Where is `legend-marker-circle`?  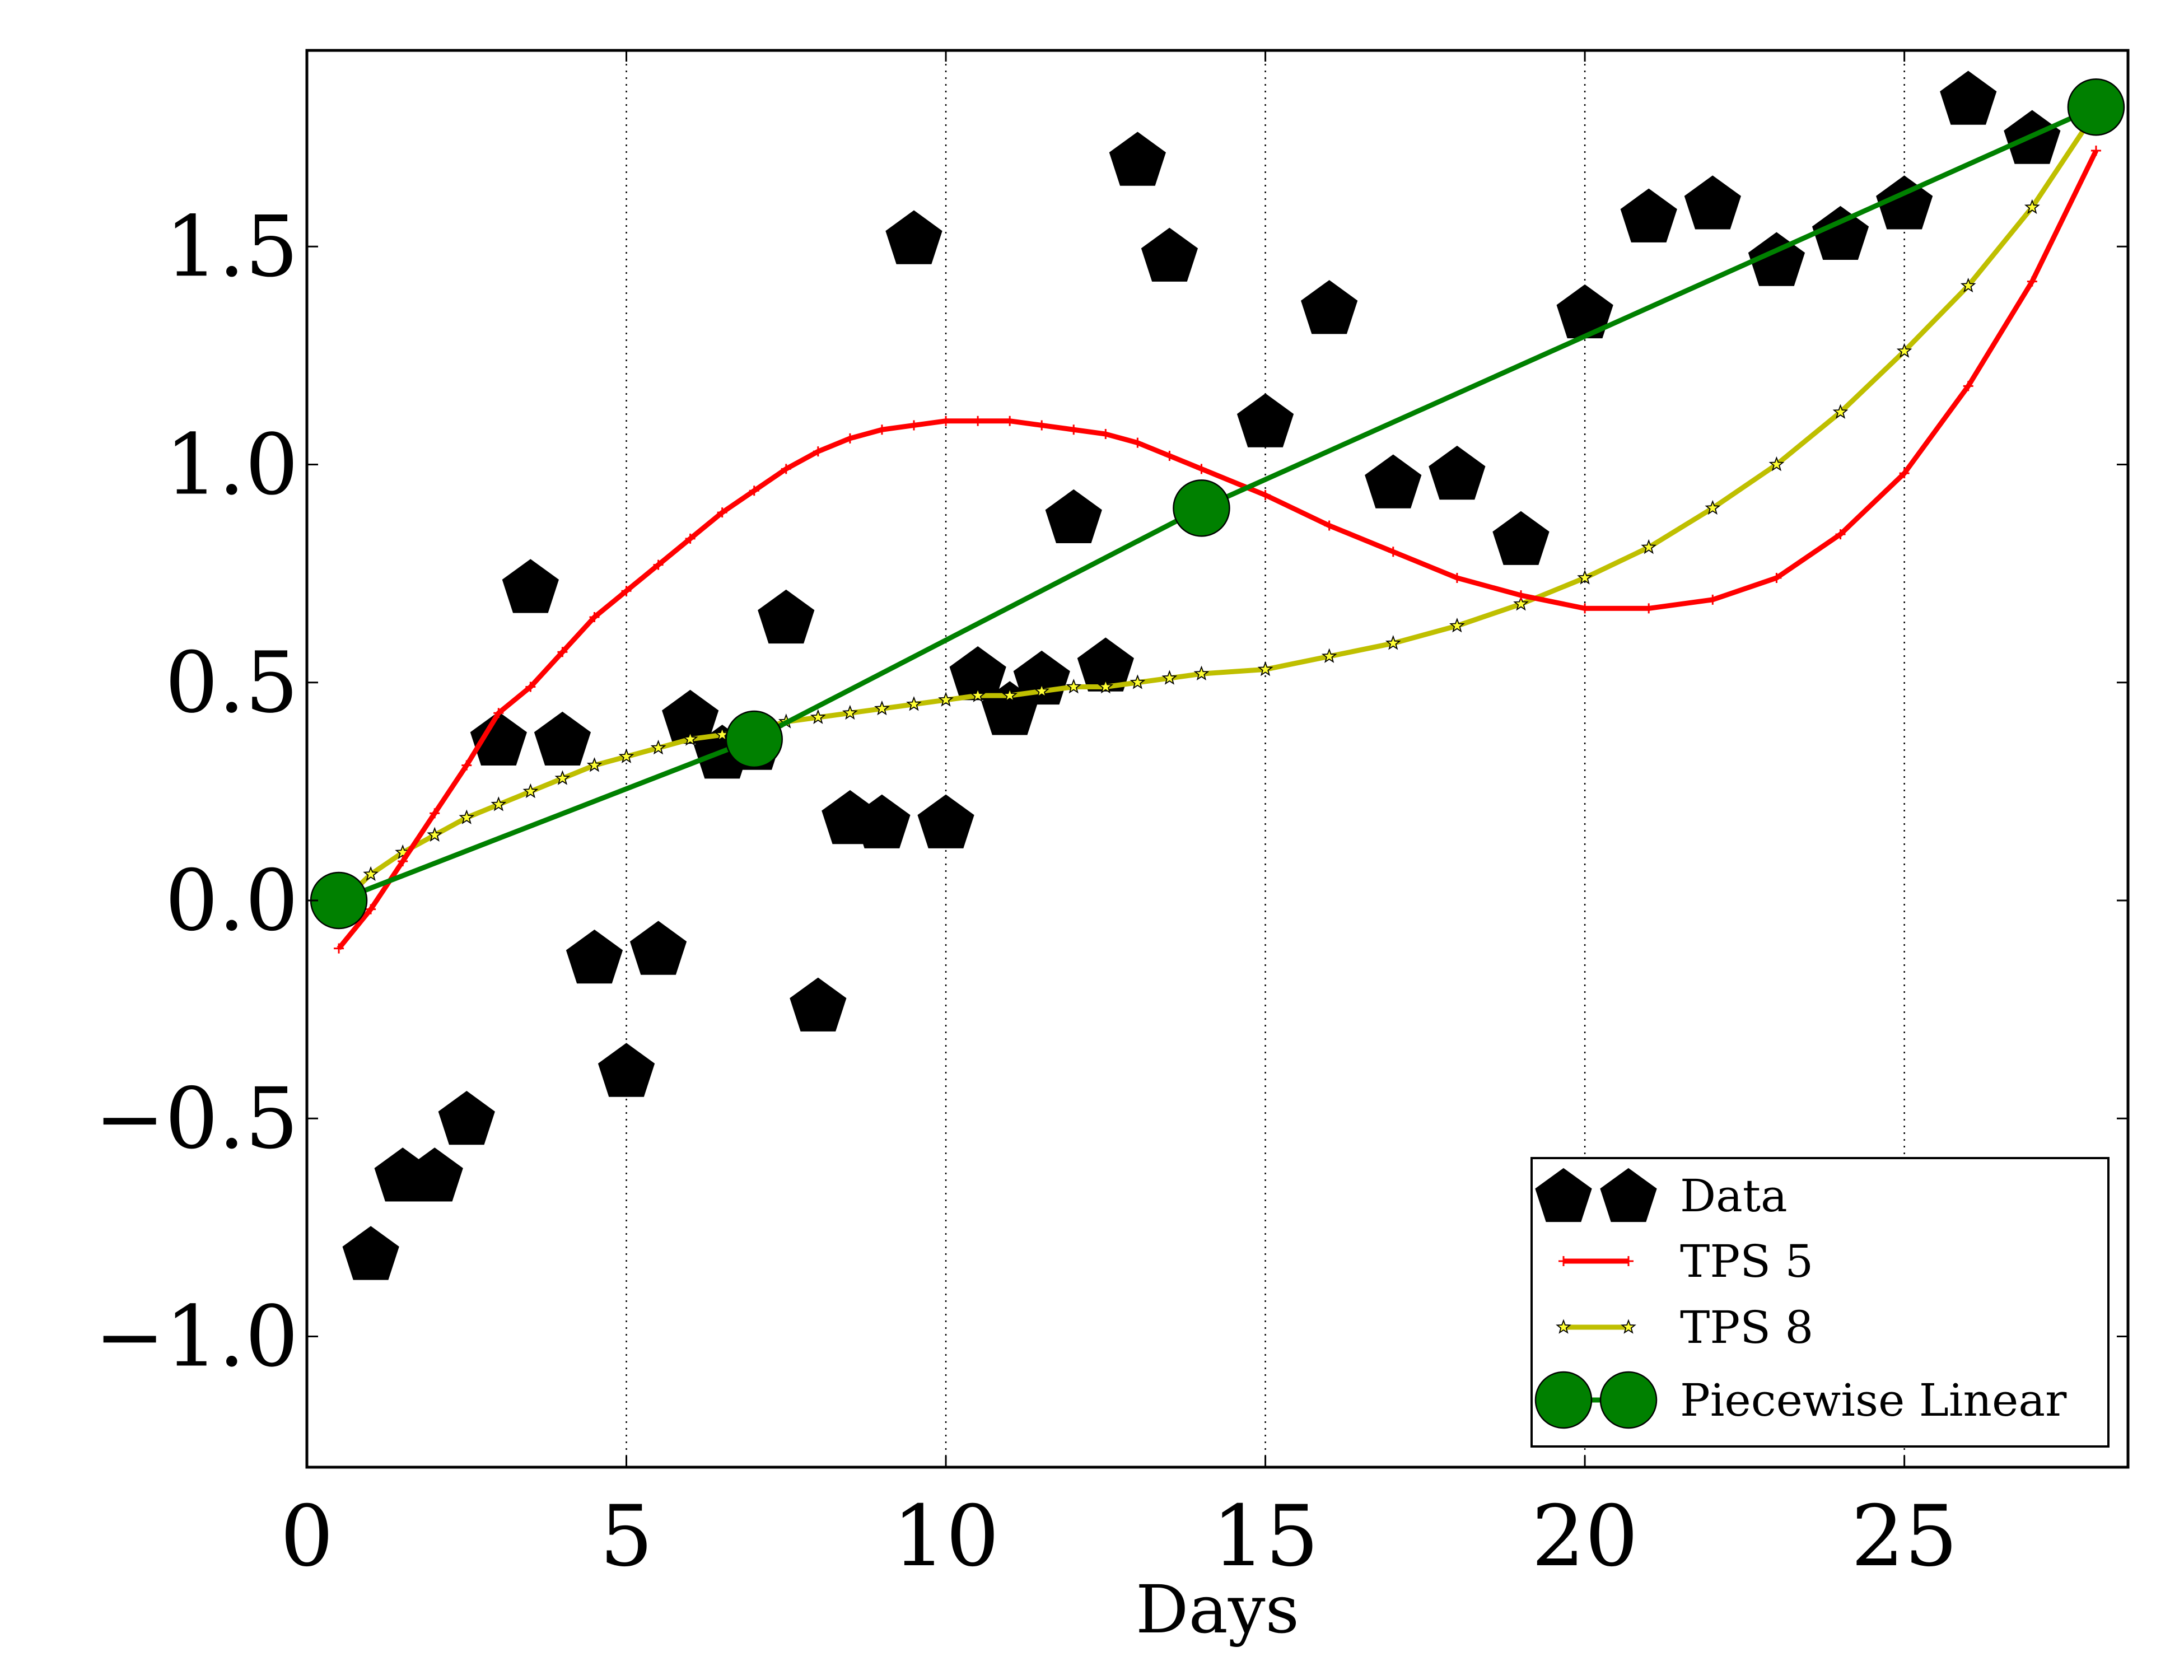
legend-marker-circle is located at coordinates (1629, 1400).